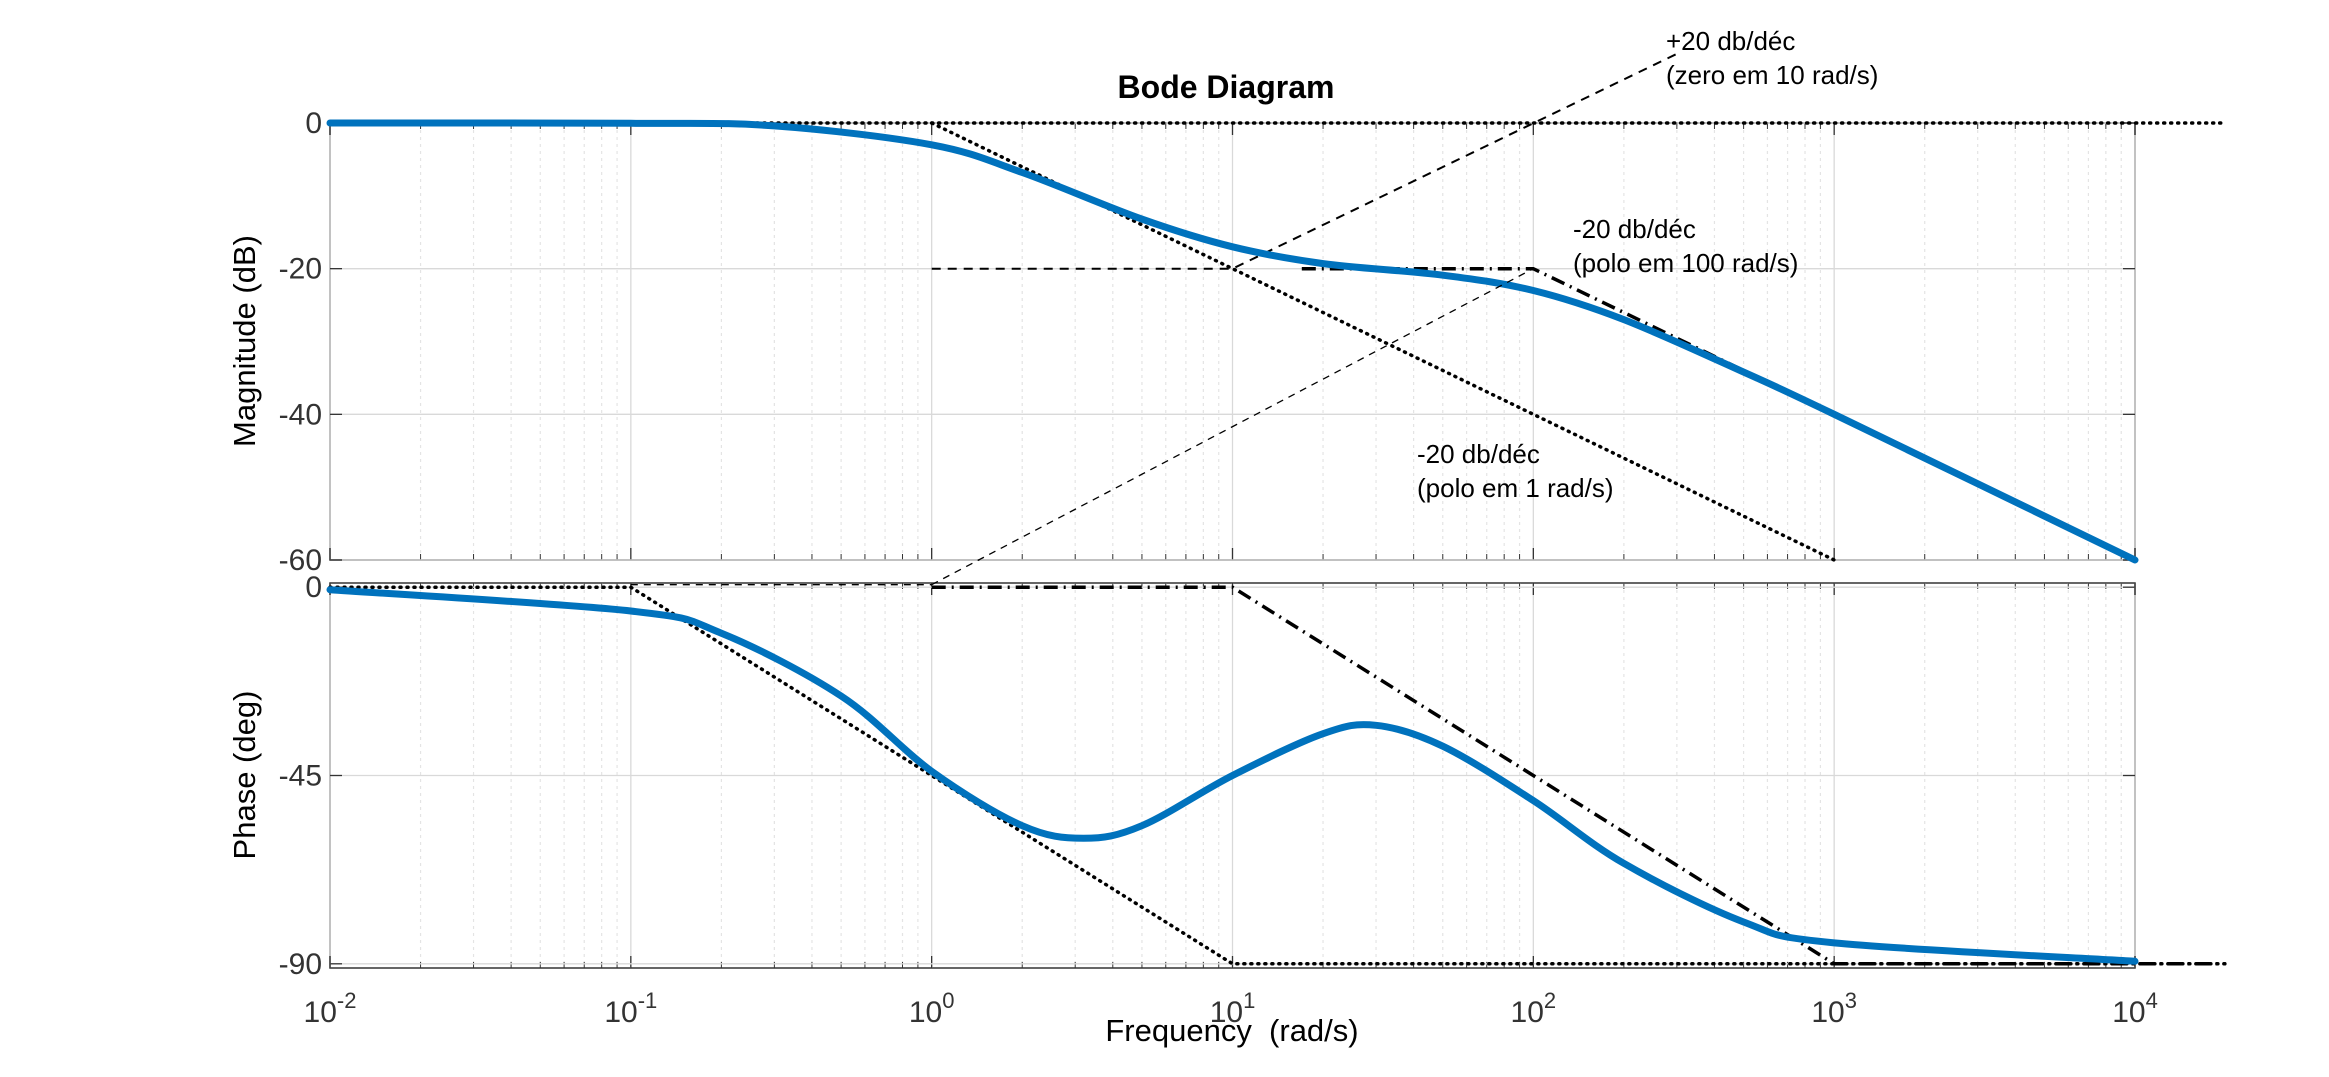 The image size is (2329, 1077). Describe the element at coordinates (1634, 229) in the screenshot. I see `annotation-pole100-slope: -20 db/déc` at that location.